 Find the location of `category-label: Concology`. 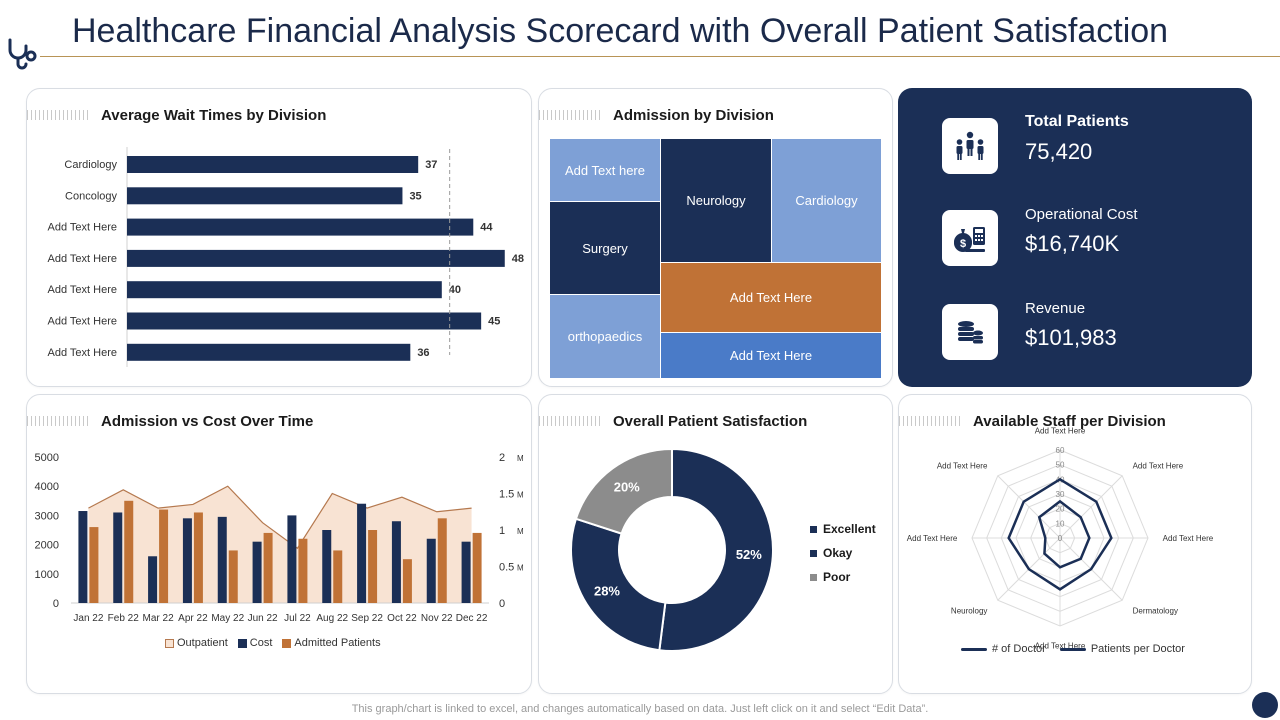

category-label: Concology is located at coordinates (91, 196).